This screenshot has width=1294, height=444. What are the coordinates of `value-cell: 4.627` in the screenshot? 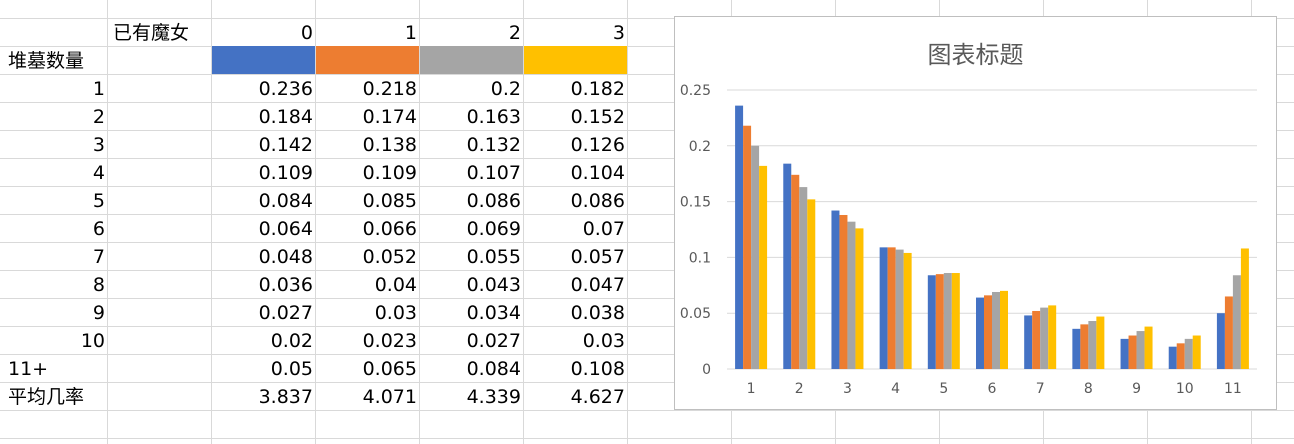 It's located at (597, 397).